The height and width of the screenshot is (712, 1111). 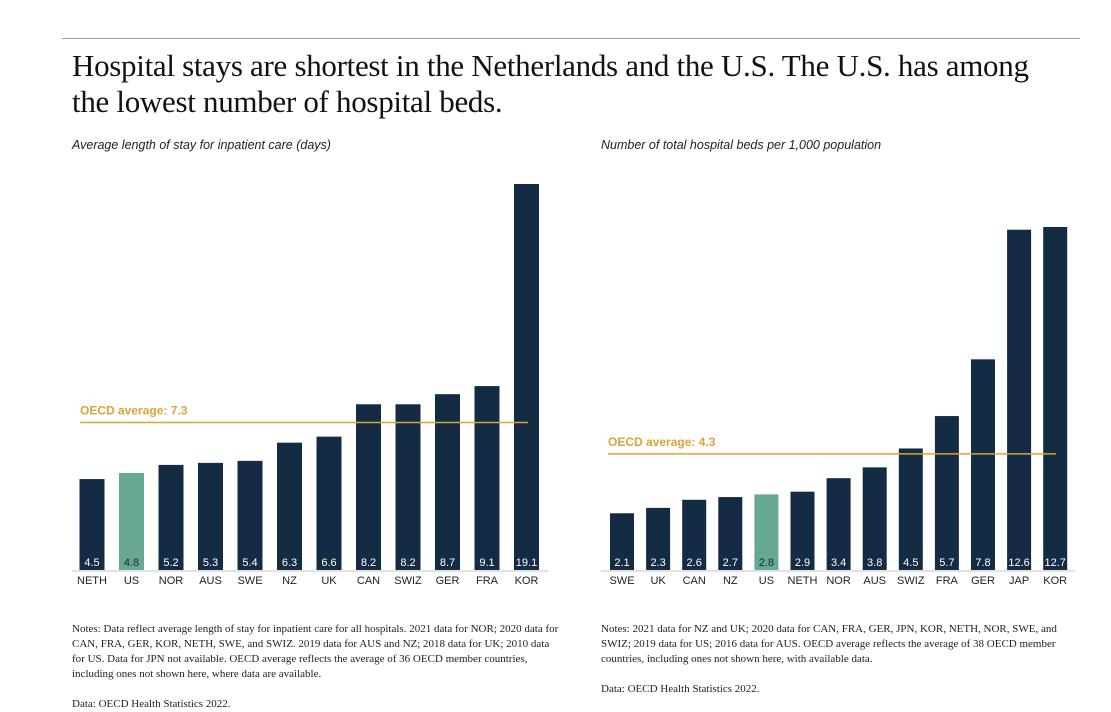 I want to click on data-label: 2.1, so click(x=621, y=563).